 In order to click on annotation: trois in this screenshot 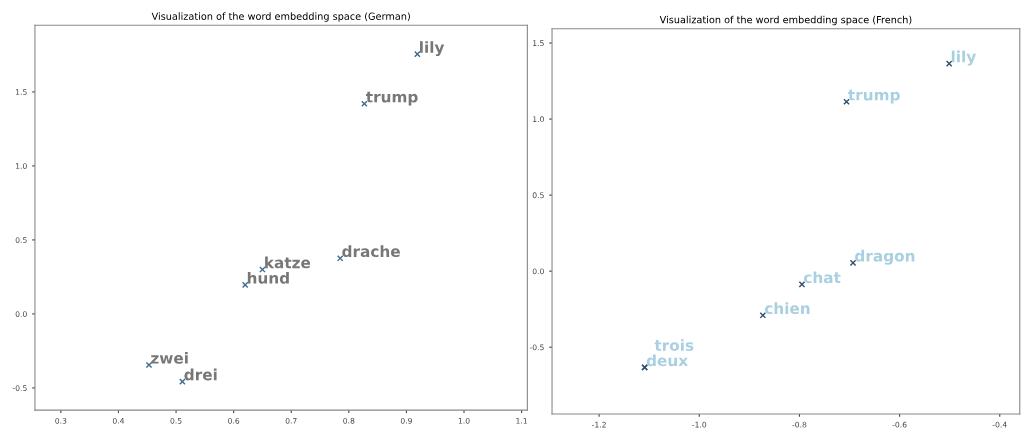, I will do `click(674, 345)`.